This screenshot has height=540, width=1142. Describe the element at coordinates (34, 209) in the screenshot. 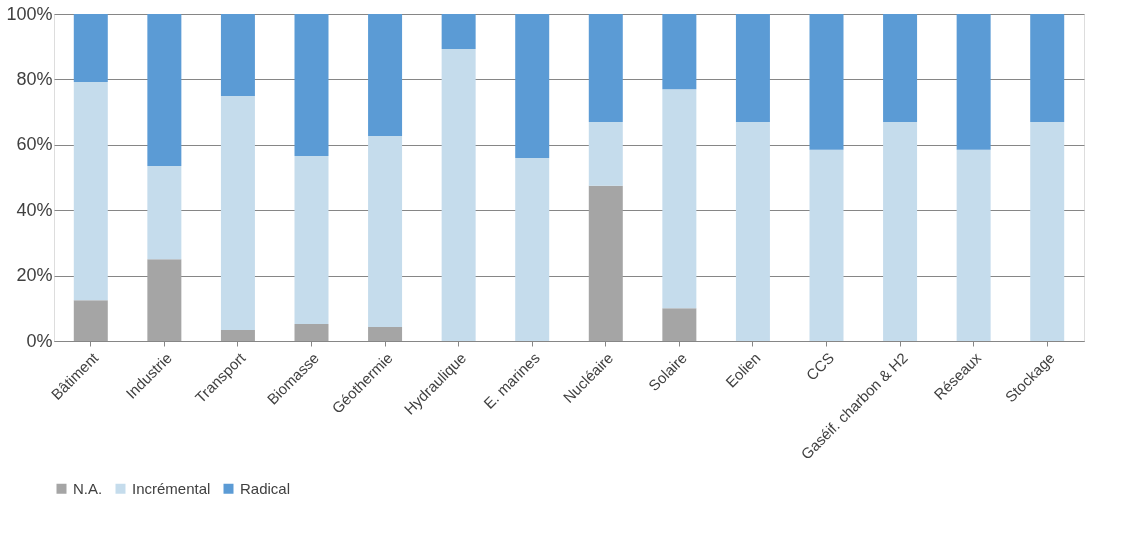

I see `y-tick-label: 40%` at that location.